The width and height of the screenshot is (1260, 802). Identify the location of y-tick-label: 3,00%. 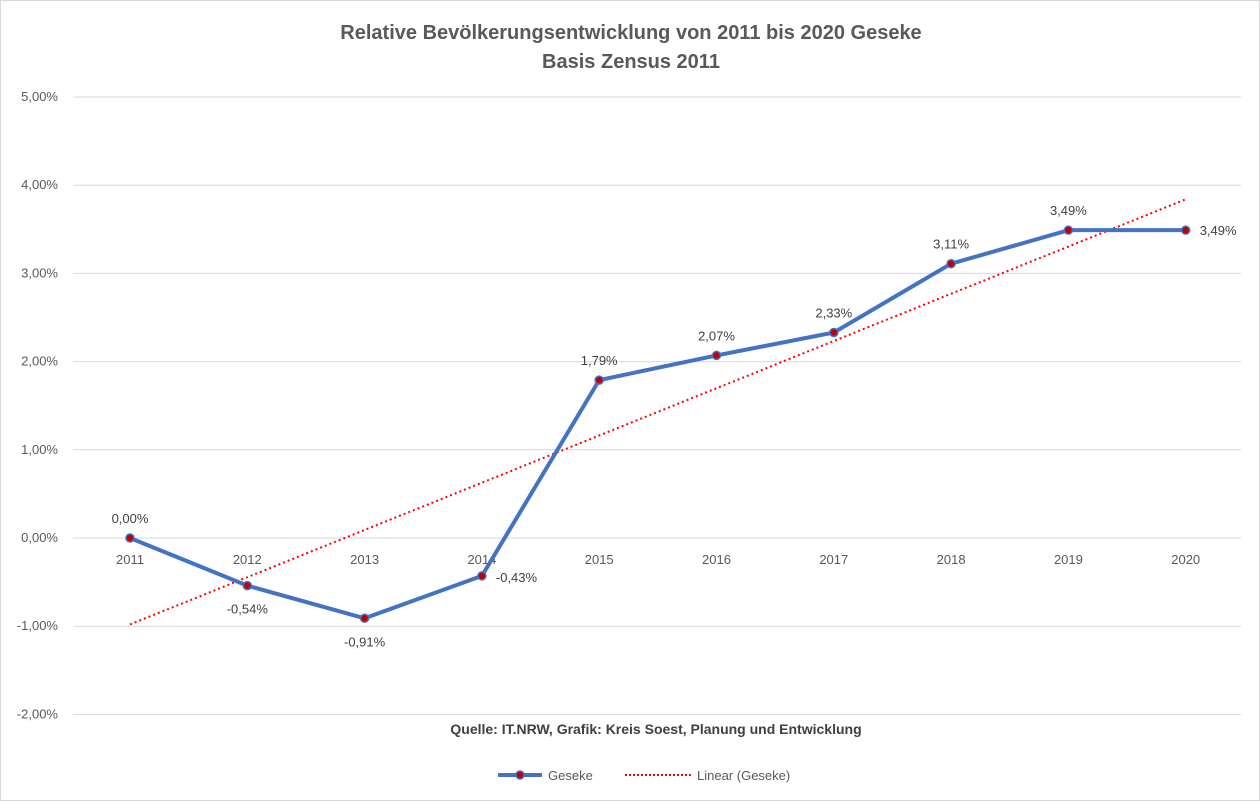
(39, 272).